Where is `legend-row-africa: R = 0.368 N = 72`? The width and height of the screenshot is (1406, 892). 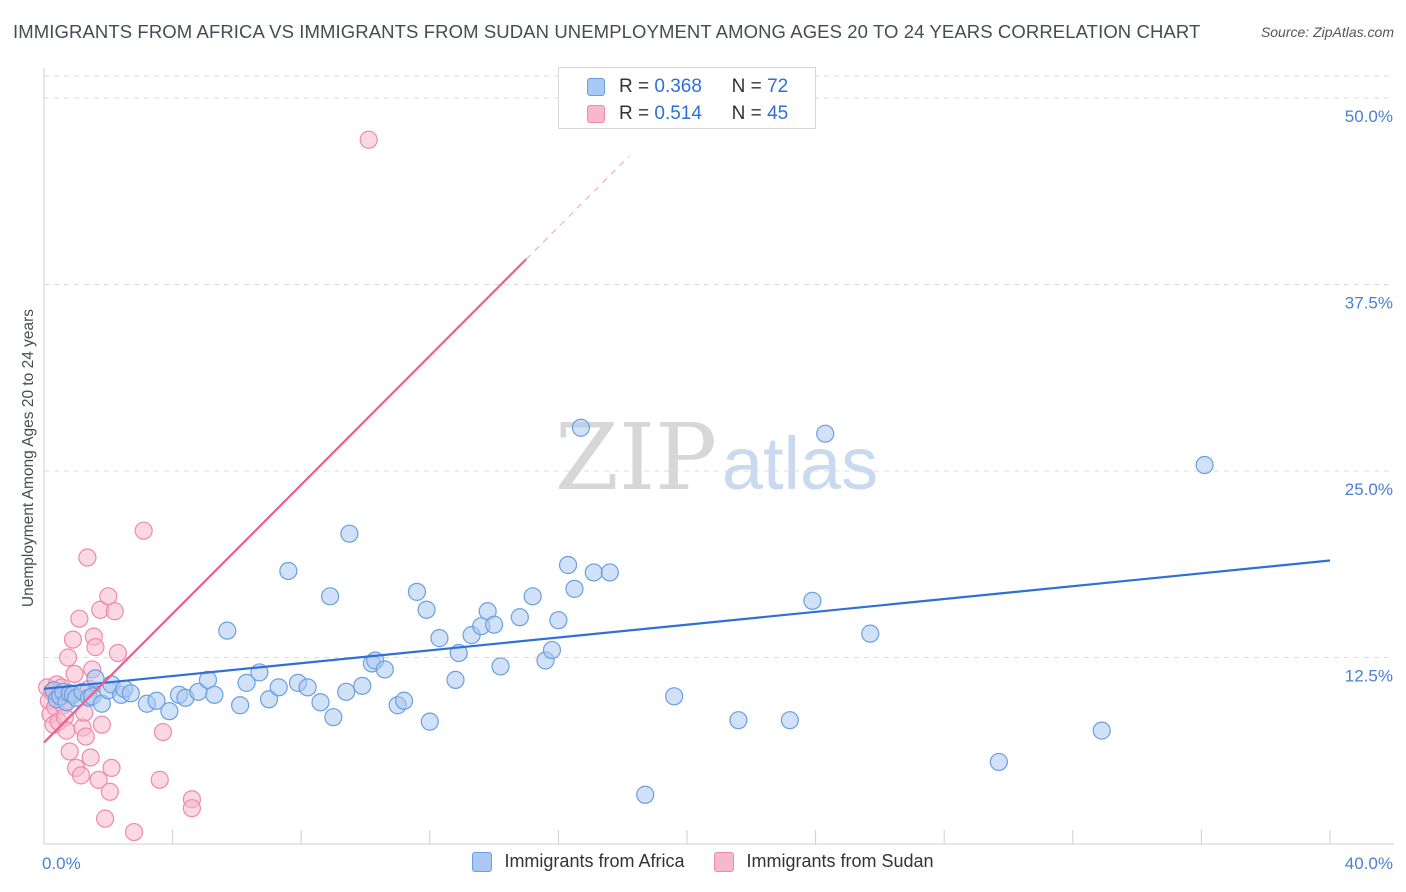
legend-row-africa: R = 0.368 N = 72 is located at coordinates (687, 87).